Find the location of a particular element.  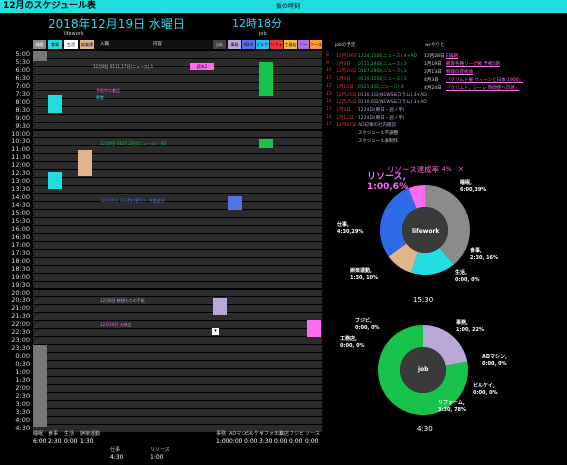

col-source: ソース is located at coordinates (316, 44).